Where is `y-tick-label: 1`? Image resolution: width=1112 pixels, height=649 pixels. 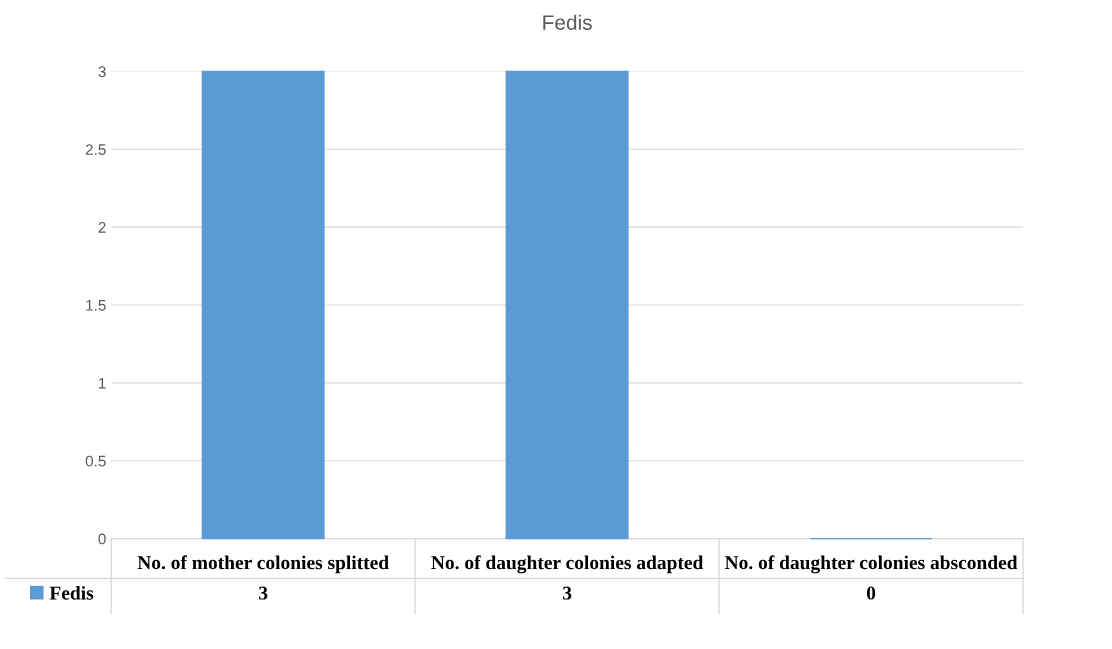
y-tick-label: 1 is located at coordinates (102, 383).